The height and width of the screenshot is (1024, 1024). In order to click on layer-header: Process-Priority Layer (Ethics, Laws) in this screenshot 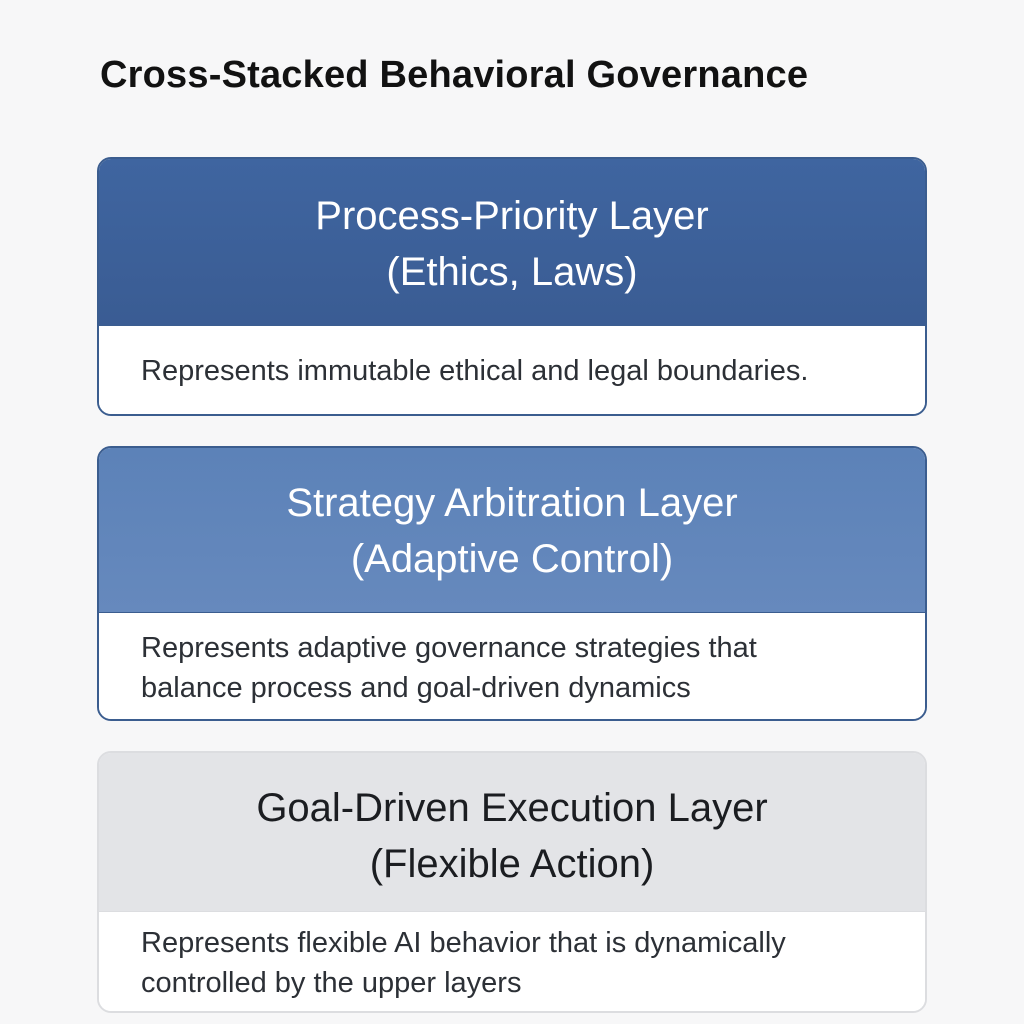, I will do `click(512, 242)`.